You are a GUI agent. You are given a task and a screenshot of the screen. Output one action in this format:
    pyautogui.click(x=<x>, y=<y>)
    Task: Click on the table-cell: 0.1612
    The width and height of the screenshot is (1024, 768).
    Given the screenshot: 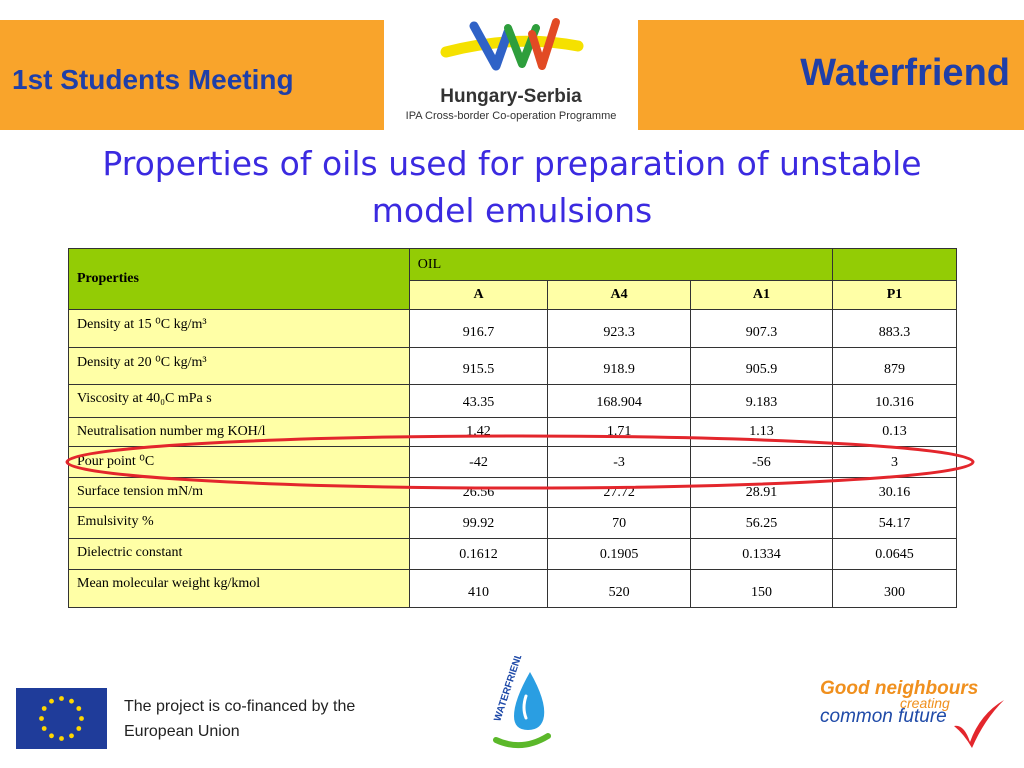 What is the action you would take?
    pyautogui.click(x=478, y=554)
    